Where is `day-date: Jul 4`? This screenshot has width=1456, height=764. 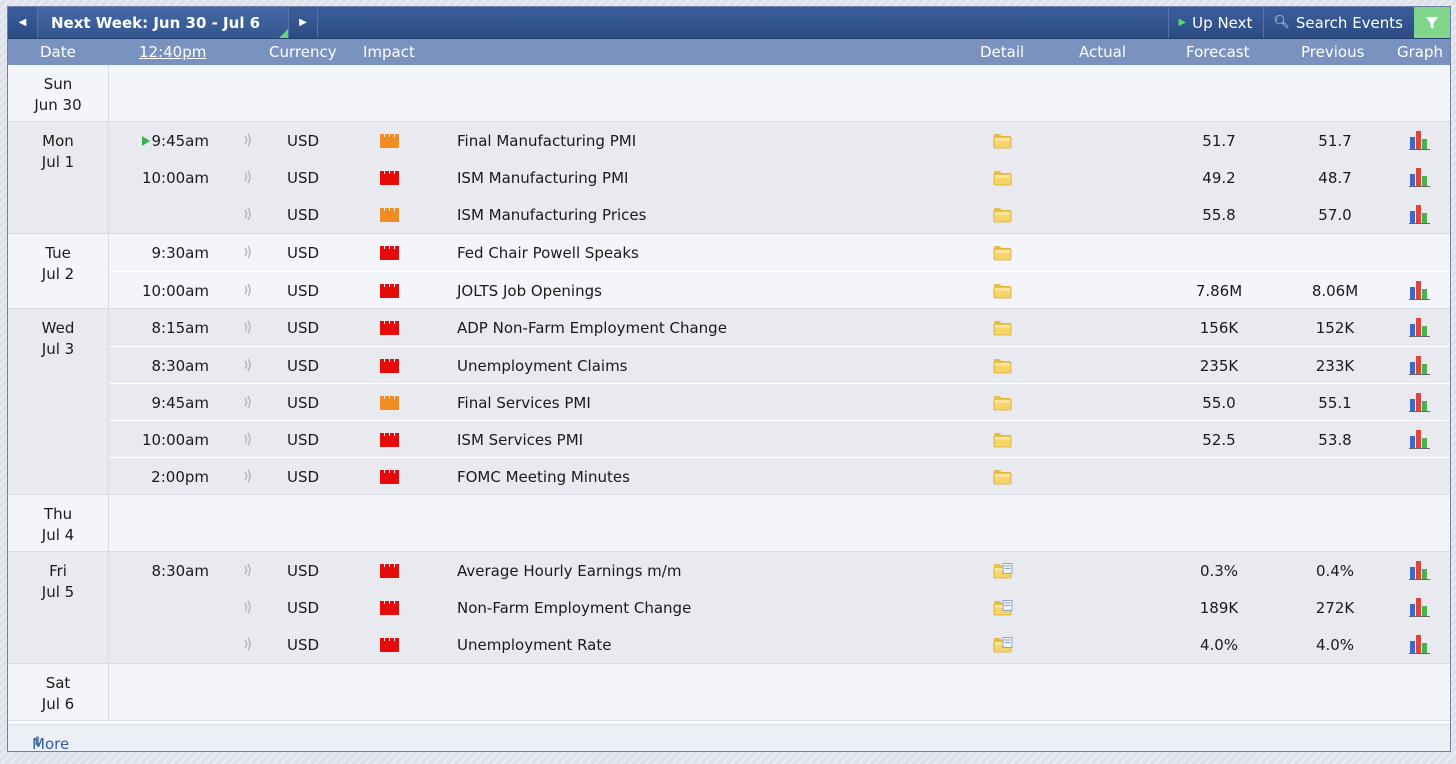
day-date: Jul 4 is located at coordinates (58, 535).